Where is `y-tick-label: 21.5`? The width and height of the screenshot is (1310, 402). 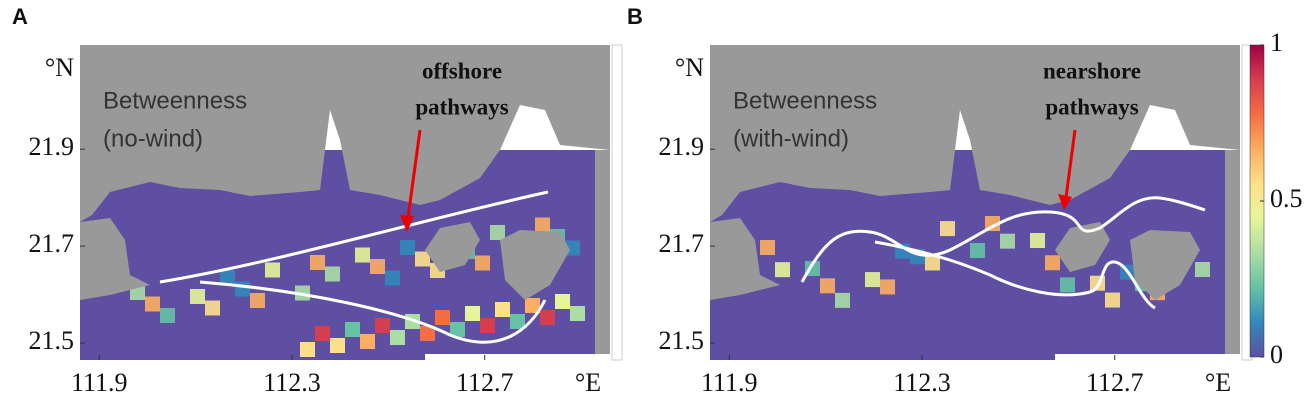
y-tick-label: 21.5 is located at coordinates (682, 340).